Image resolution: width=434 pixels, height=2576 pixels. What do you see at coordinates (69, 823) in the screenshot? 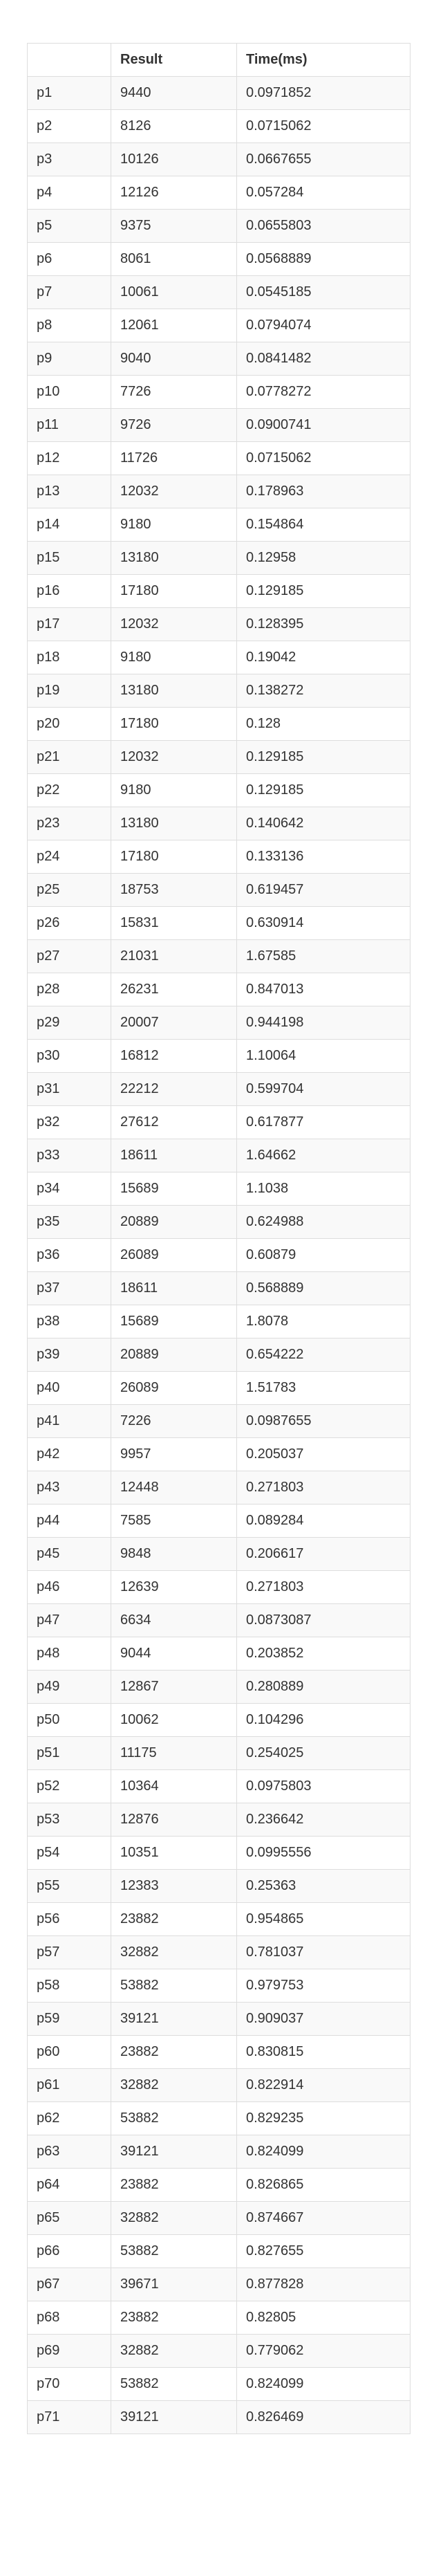
I see `cell-problem: p23` at bounding box center [69, 823].